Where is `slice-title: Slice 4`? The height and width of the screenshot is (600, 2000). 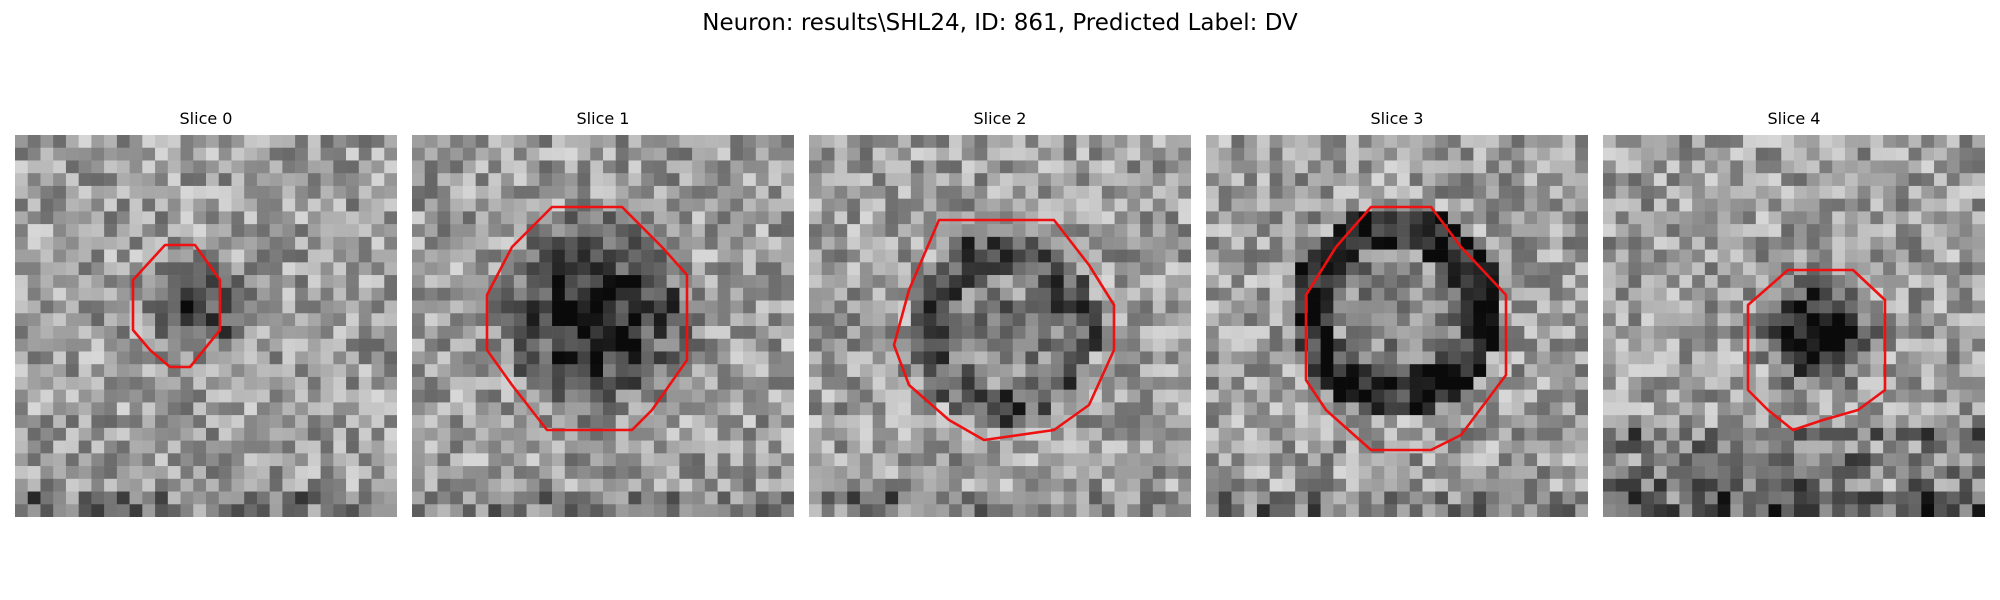 slice-title: Slice 4 is located at coordinates (1794, 118).